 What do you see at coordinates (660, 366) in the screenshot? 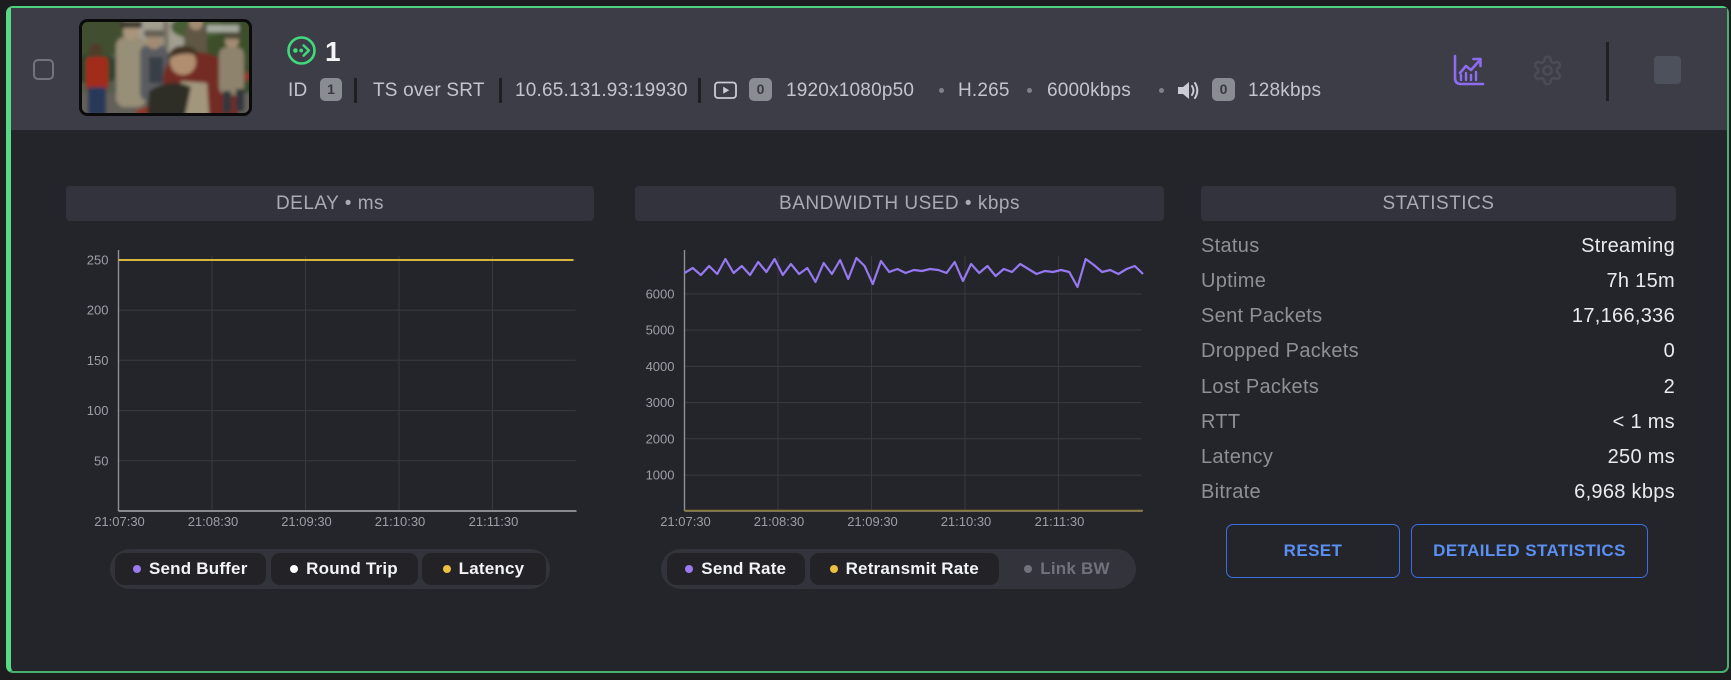
I see `svg-text: 4000` at bounding box center [660, 366].